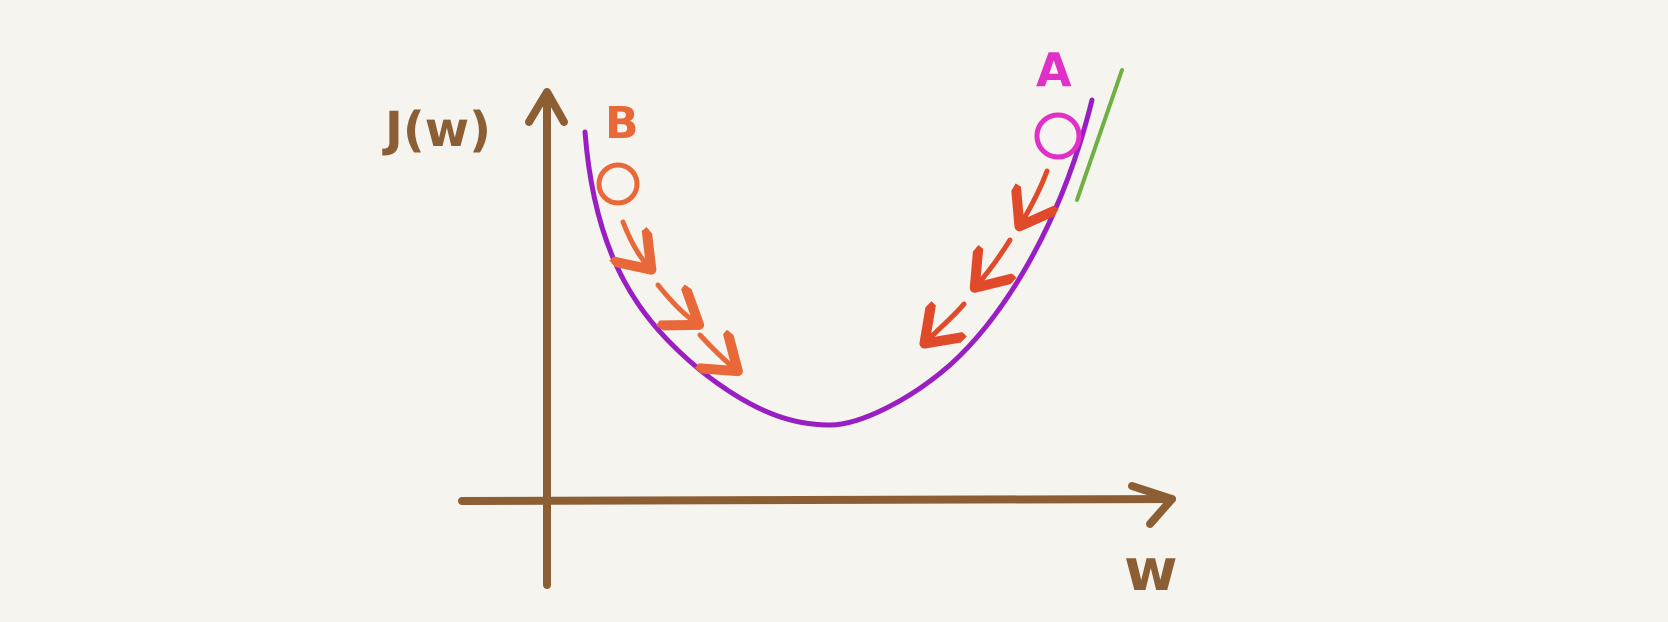 The width and height of the screenshot is (1668, 622). I want to click on y-axis-arrowhead, so click(546, 107).